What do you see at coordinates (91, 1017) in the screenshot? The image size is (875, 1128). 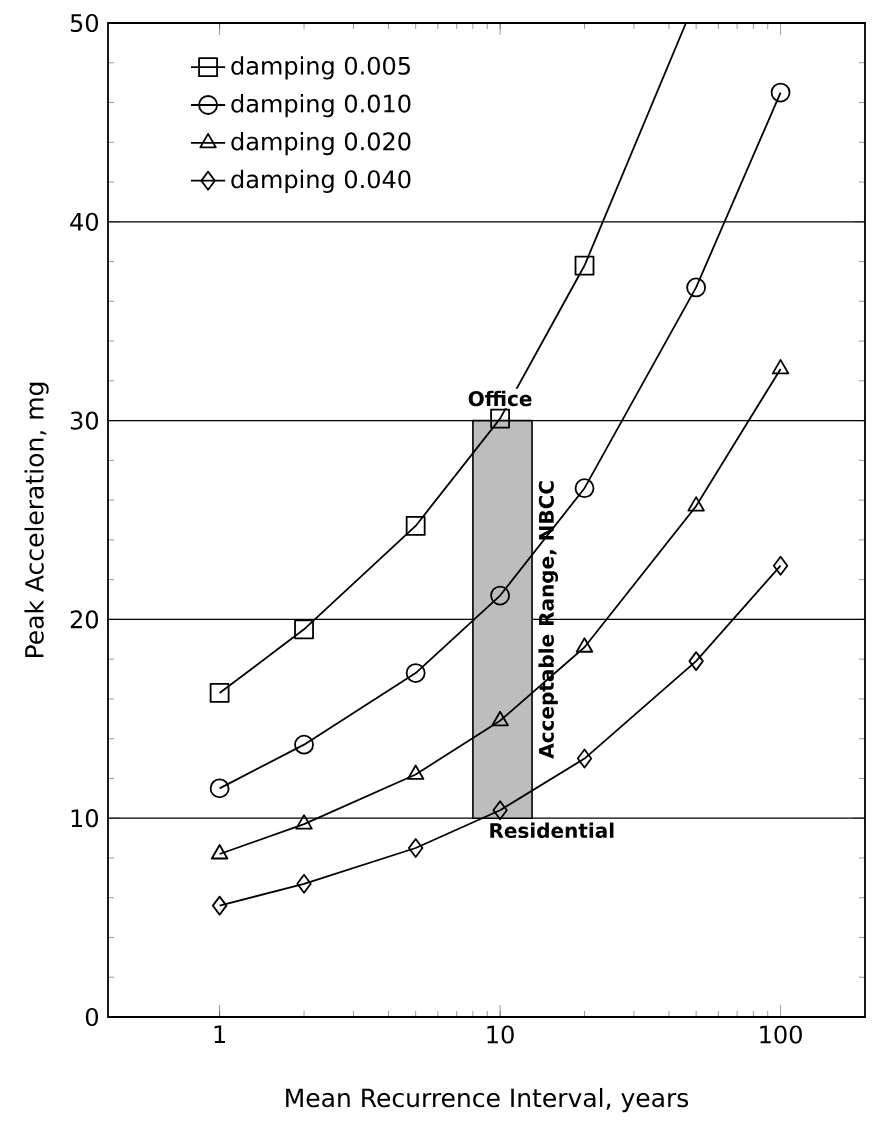 I see `y-tick-label: 0` at bounding box center [91, 1017].